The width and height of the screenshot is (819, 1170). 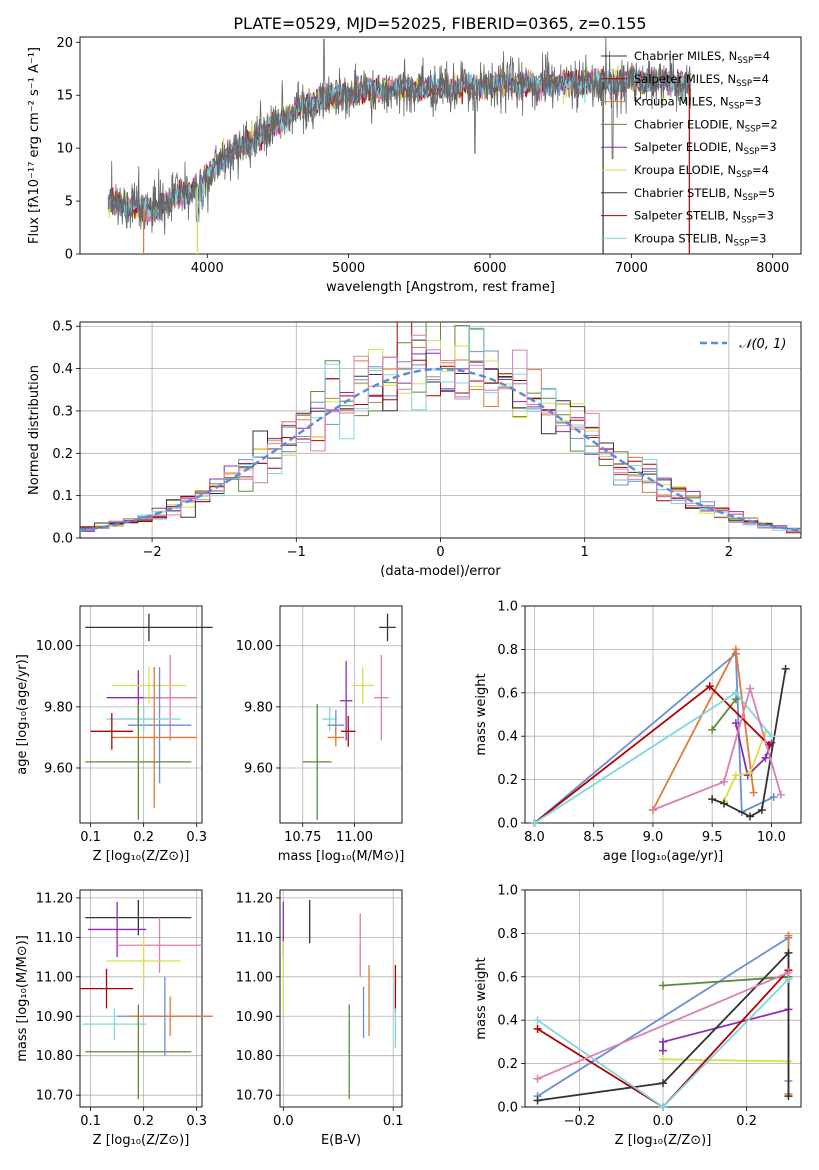 What do you see at coordinates (580, 1121) in the screenshot?
I see `x-tick-label: −0.2` at bounding box center [580, 1121].